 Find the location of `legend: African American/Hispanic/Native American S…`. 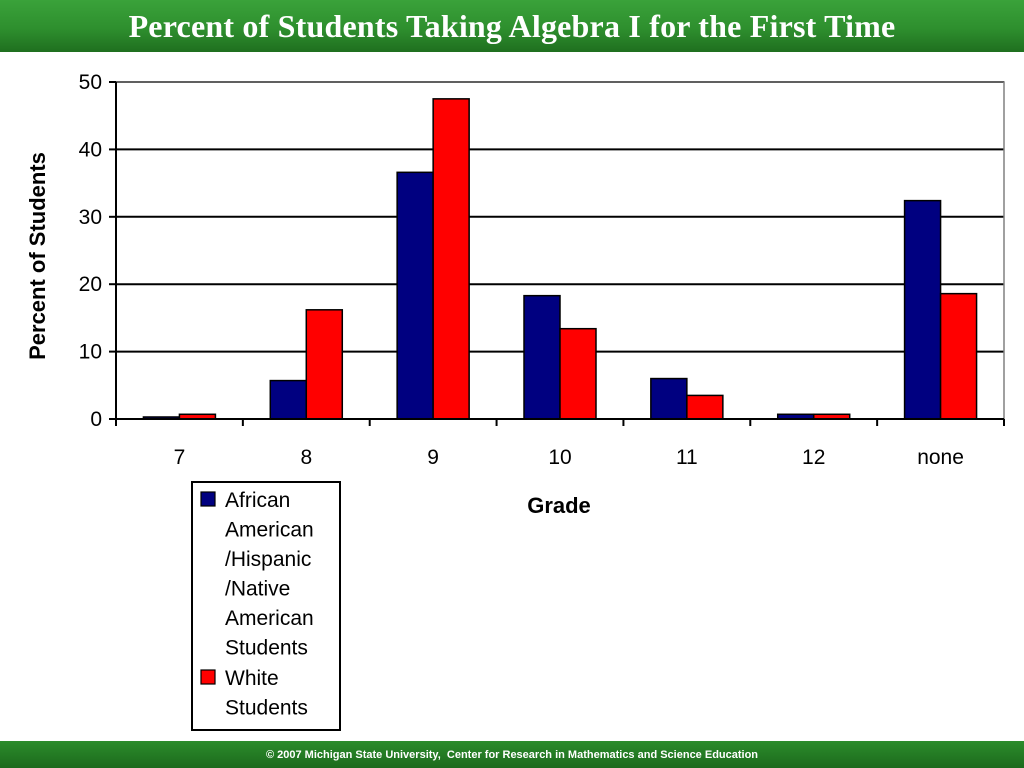

legend: African American/Hispanic/Native American S… is located at coordinates (266, 606).